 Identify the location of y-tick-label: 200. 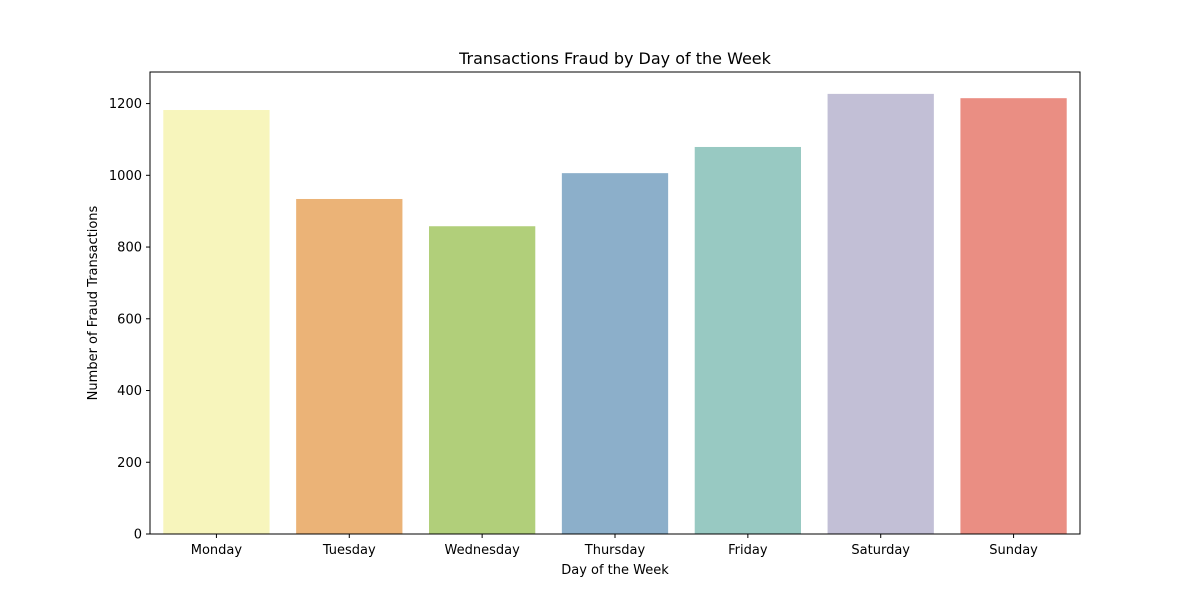
(129, 463).